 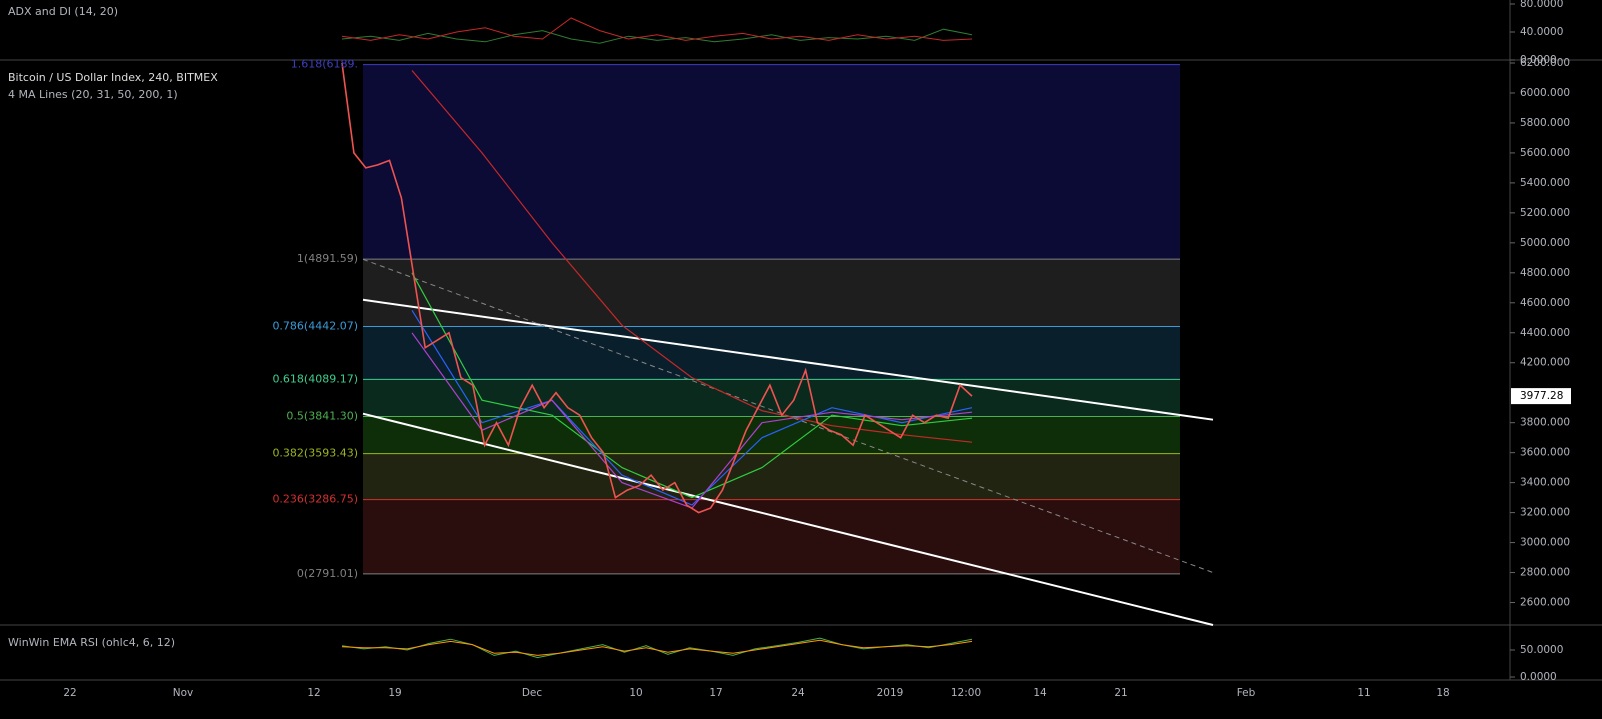 I want to click on trend-line, so click(x=788, y=359).